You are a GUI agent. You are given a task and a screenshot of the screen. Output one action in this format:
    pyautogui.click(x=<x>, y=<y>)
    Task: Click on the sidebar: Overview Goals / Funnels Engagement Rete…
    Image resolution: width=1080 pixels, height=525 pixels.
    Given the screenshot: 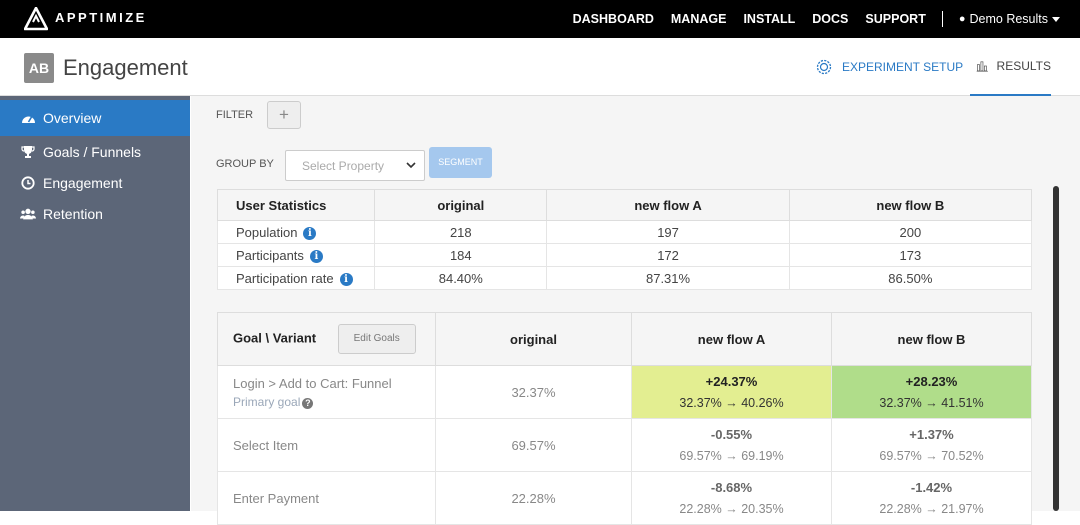 What is the action you would take?
    pyautogui.click(x=95, y=303)
    